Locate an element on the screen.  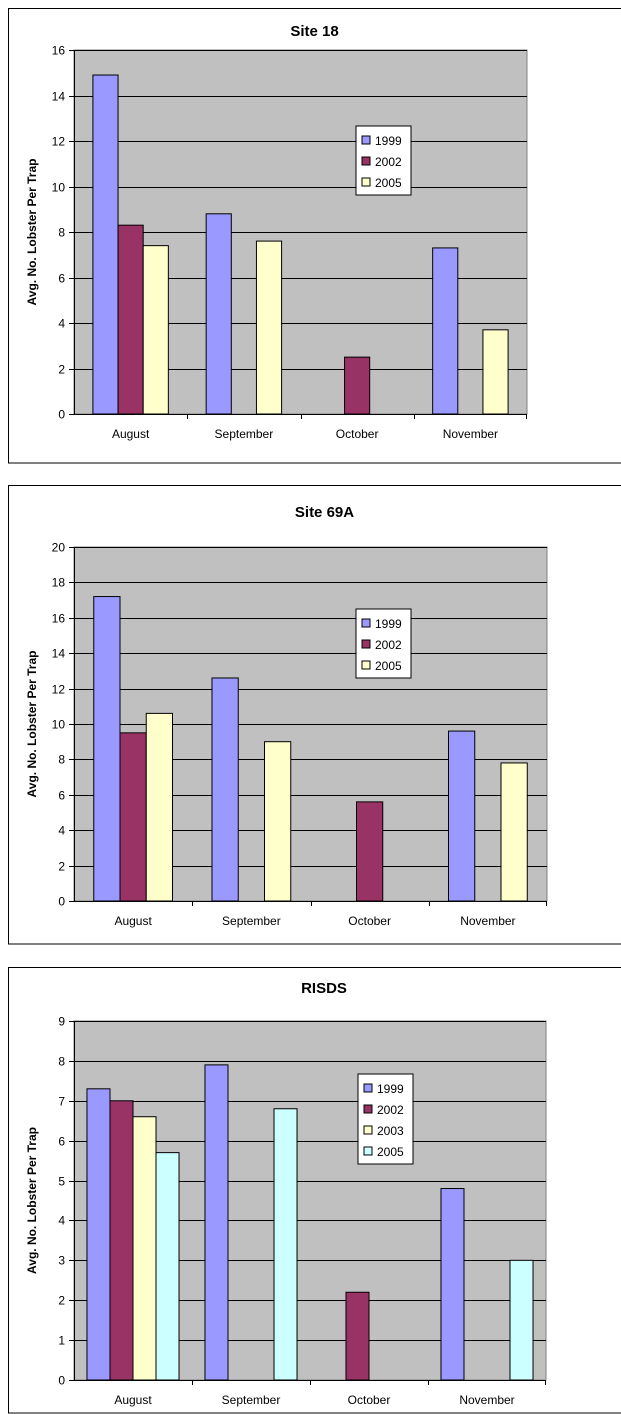
y-tick-label: 1 is located at coordinates (61, 1341).